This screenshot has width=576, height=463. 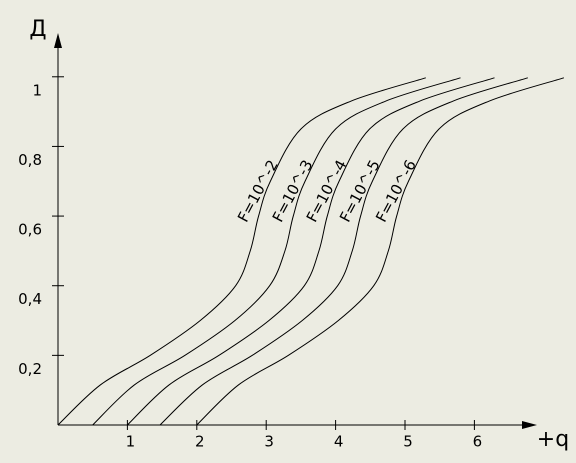 I want to click on y-tick-label: 1, so click(x=37, y=90).